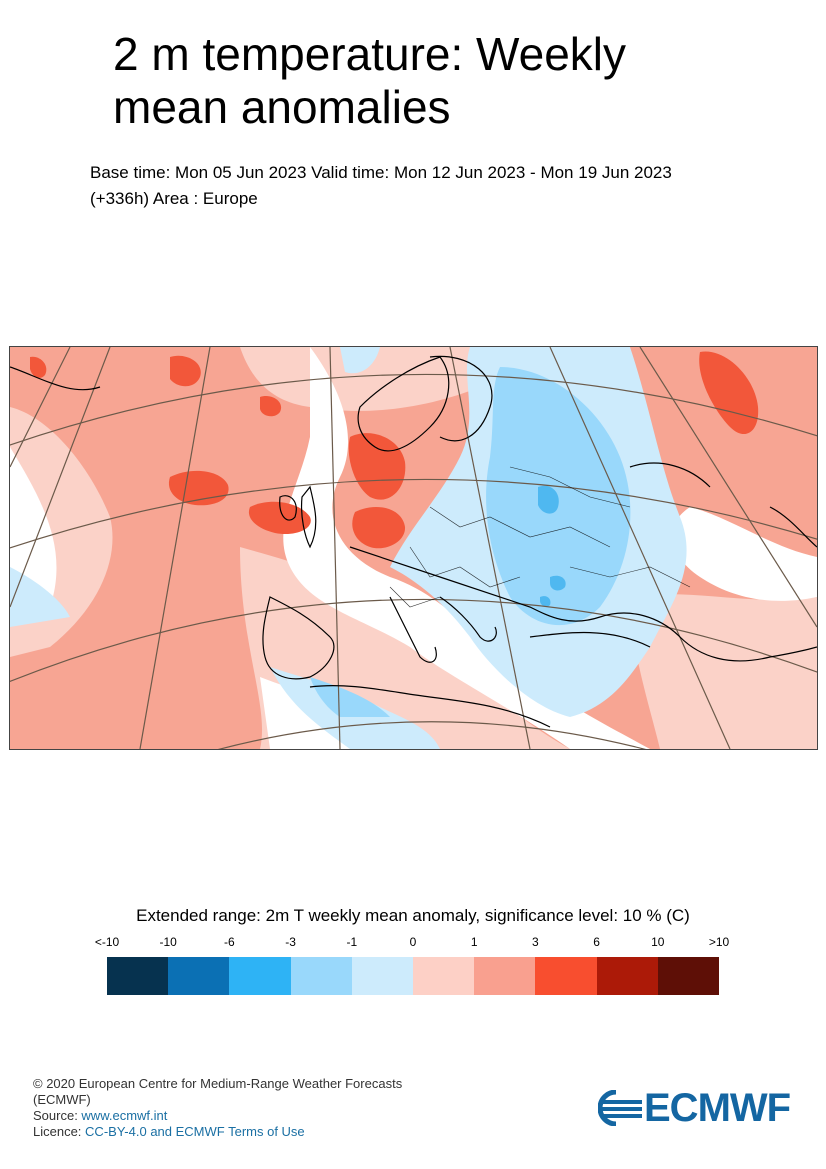  I want to click on source-line: Source: www.ecmwf.int, so click(233, 1116).